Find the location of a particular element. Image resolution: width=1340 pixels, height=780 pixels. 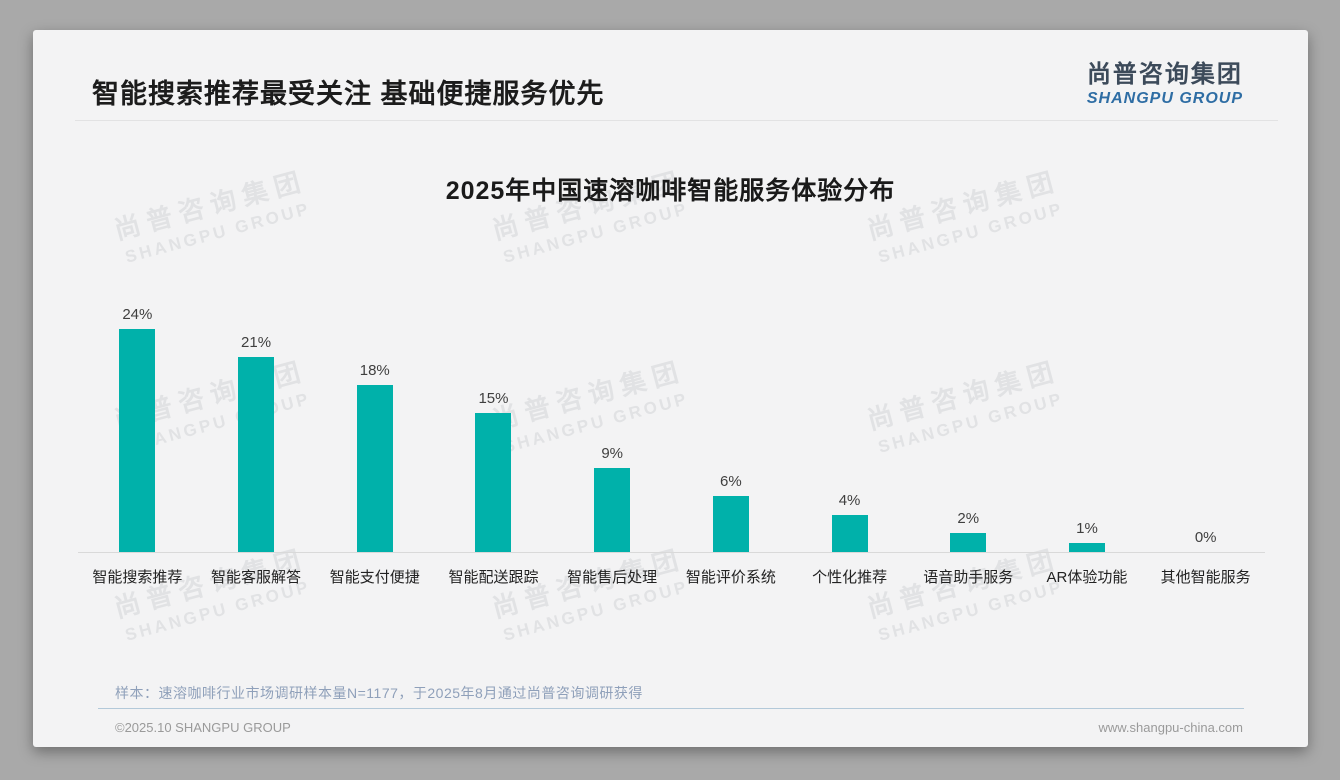

bar-value-label: 18% is located at coordinates (374, 370).